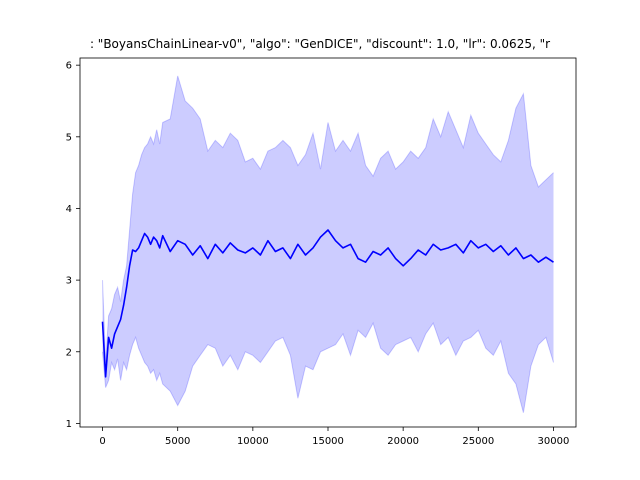 The image size is (640, 480). What do you see at coordinates (69, 137) in the screenshot?
I see `y-tick-label: 5` at bounding box center [69, 137].